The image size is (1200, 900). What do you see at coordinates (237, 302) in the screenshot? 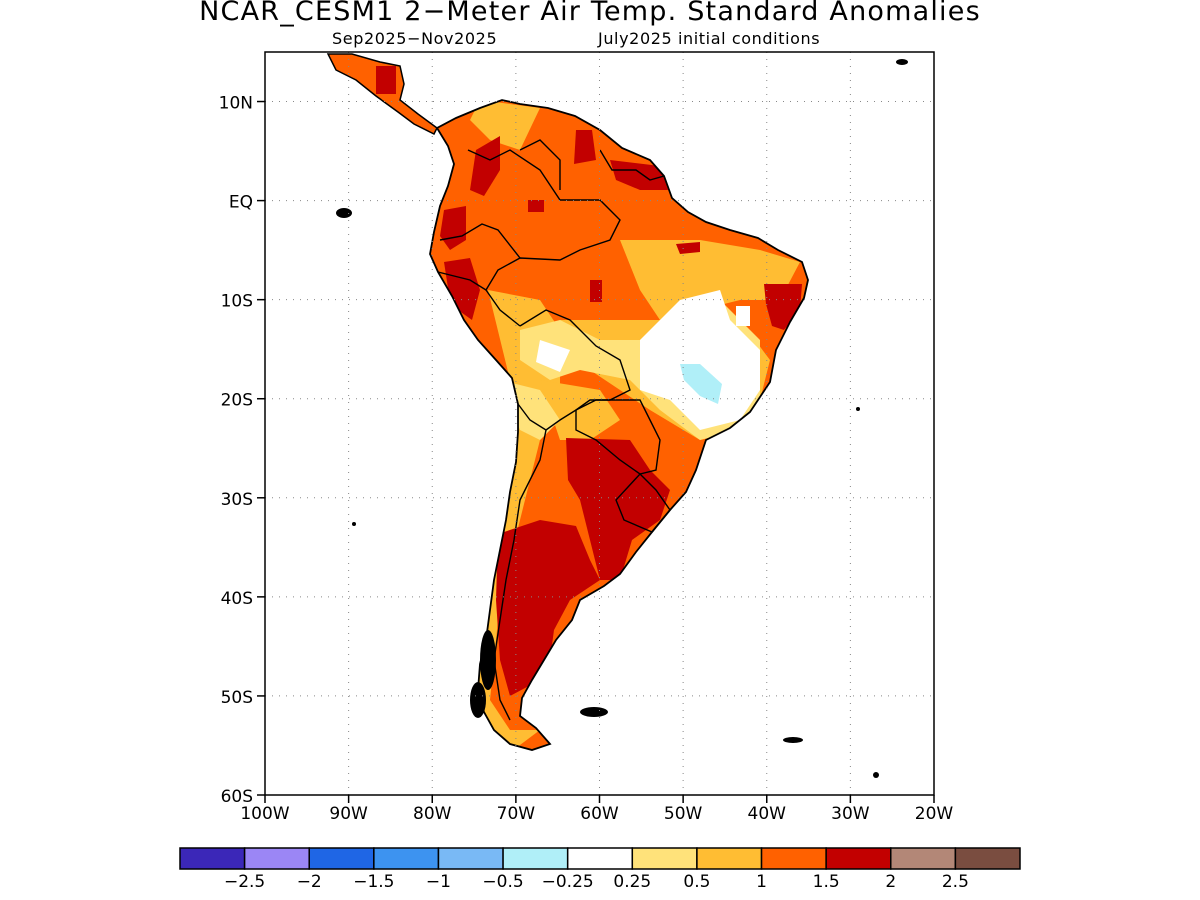
I see `lat-tick-label: 10S` at bounding box center [237, 302].